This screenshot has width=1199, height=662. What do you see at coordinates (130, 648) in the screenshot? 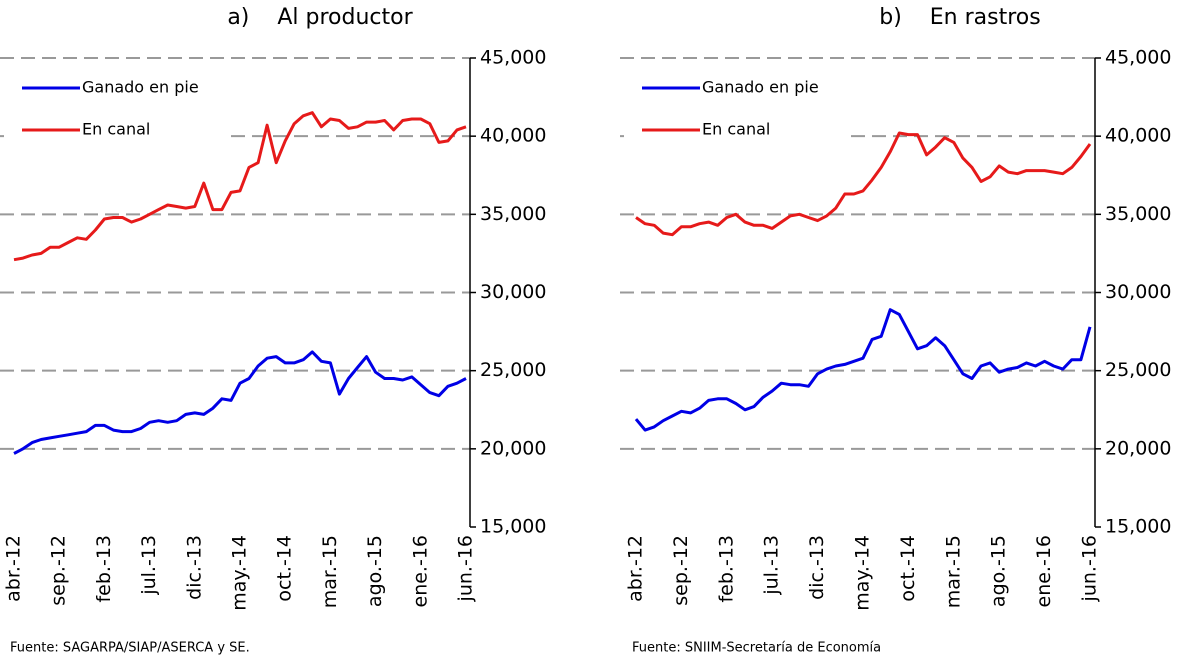
I see `source-note: Fuente: SAGARPA/SIAP/ASERCA y SE.` at bounding box center [130, 648].